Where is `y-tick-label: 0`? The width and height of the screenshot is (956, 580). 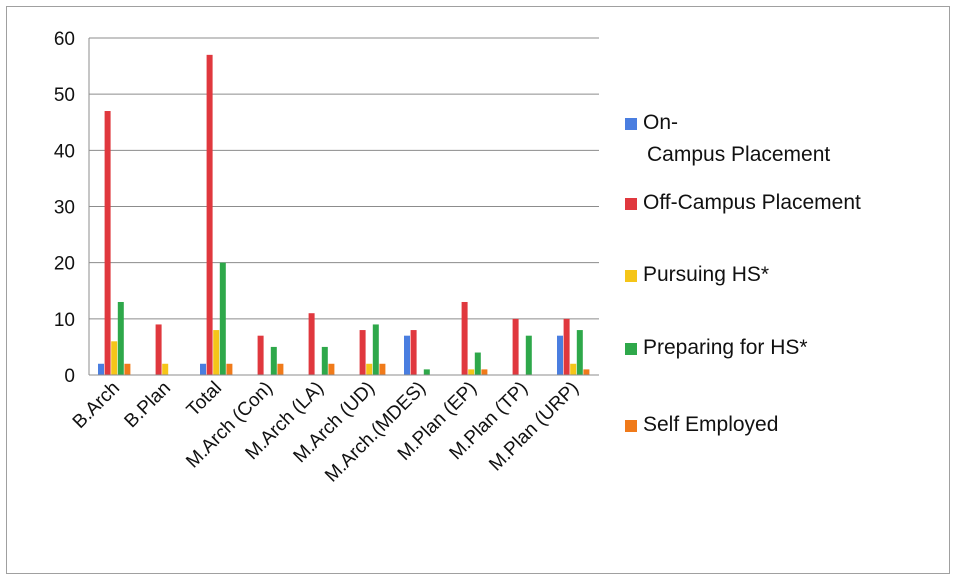
y-tick-label: 0 is located at coordinates (69, 376).